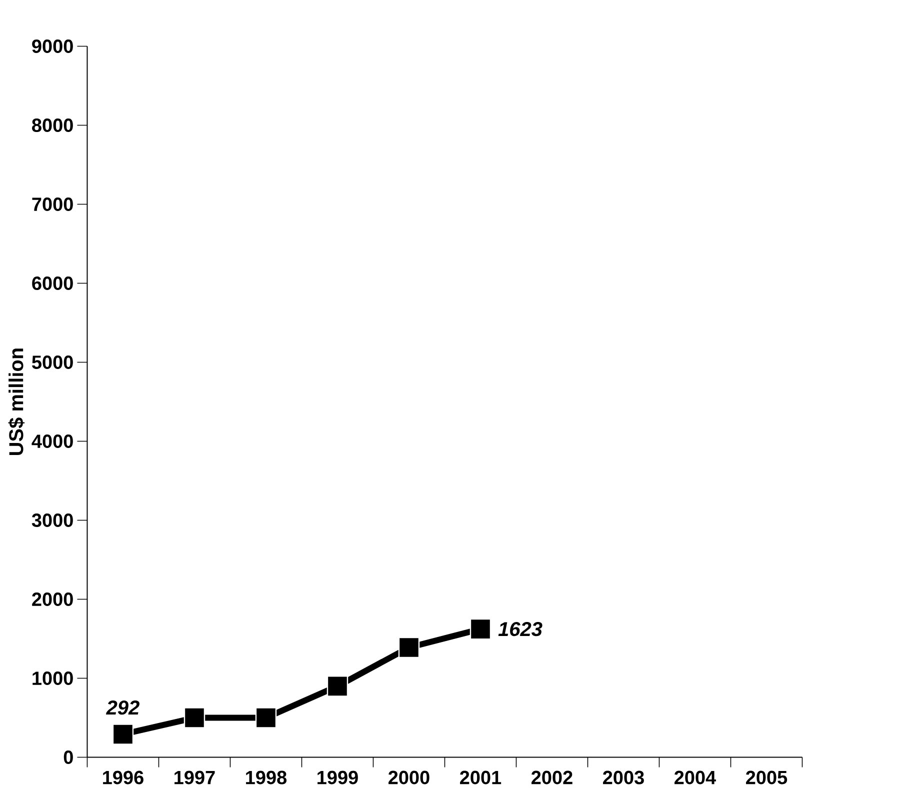  Describe the element at coordinates (52, 205) in the screenshot. I see `y-tick-label: 7000` at that location.